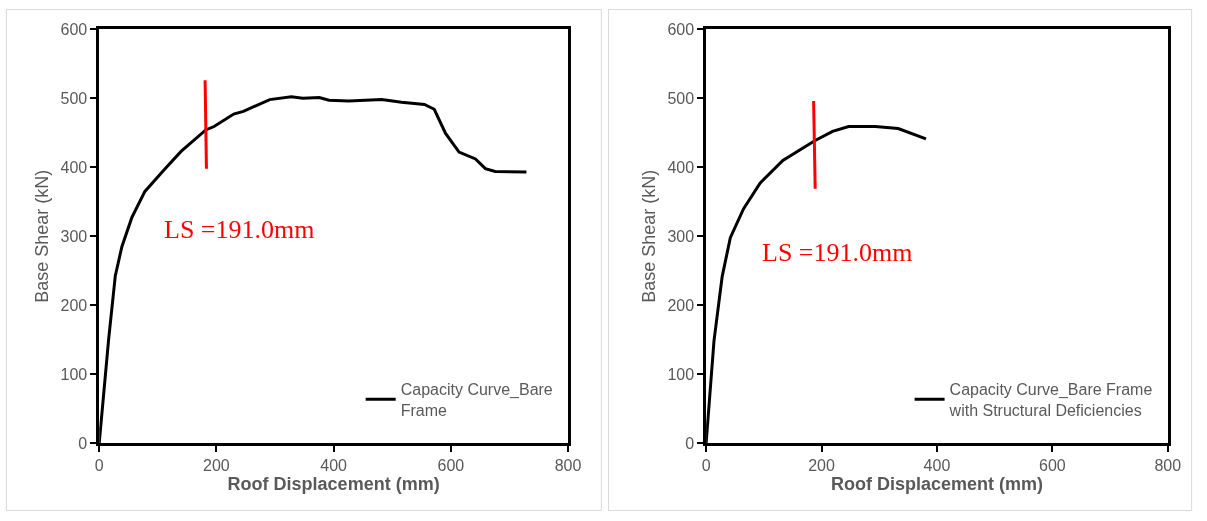  Describe the element at coordinates (476, 400) in the screenshot. I see `legend-label: Capacity Curve_Bare Frame` at that location.